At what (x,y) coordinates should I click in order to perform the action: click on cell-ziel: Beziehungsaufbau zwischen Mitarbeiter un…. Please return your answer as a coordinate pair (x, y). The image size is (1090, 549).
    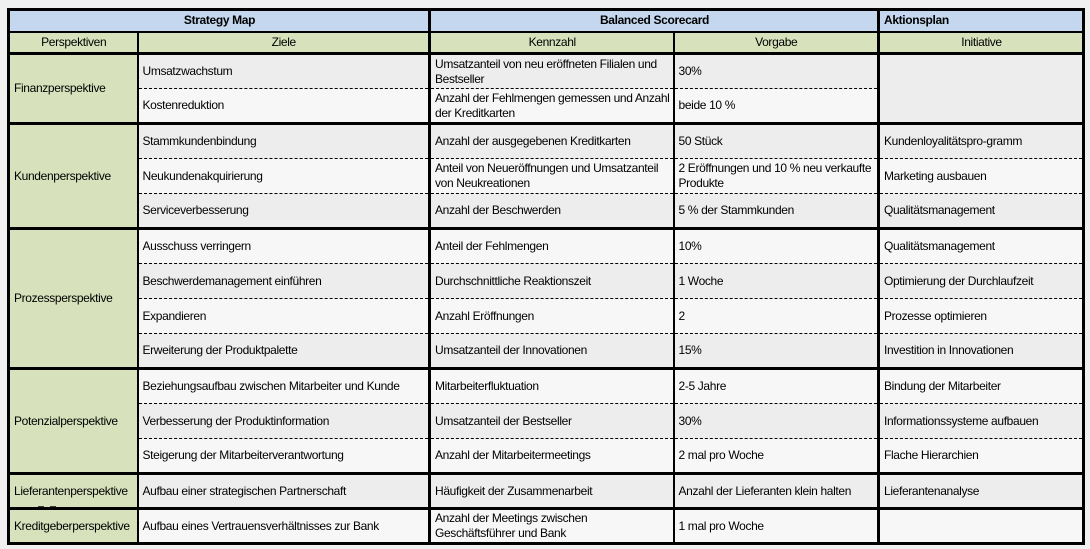
    Looking at the image, I should click on (284, 385).